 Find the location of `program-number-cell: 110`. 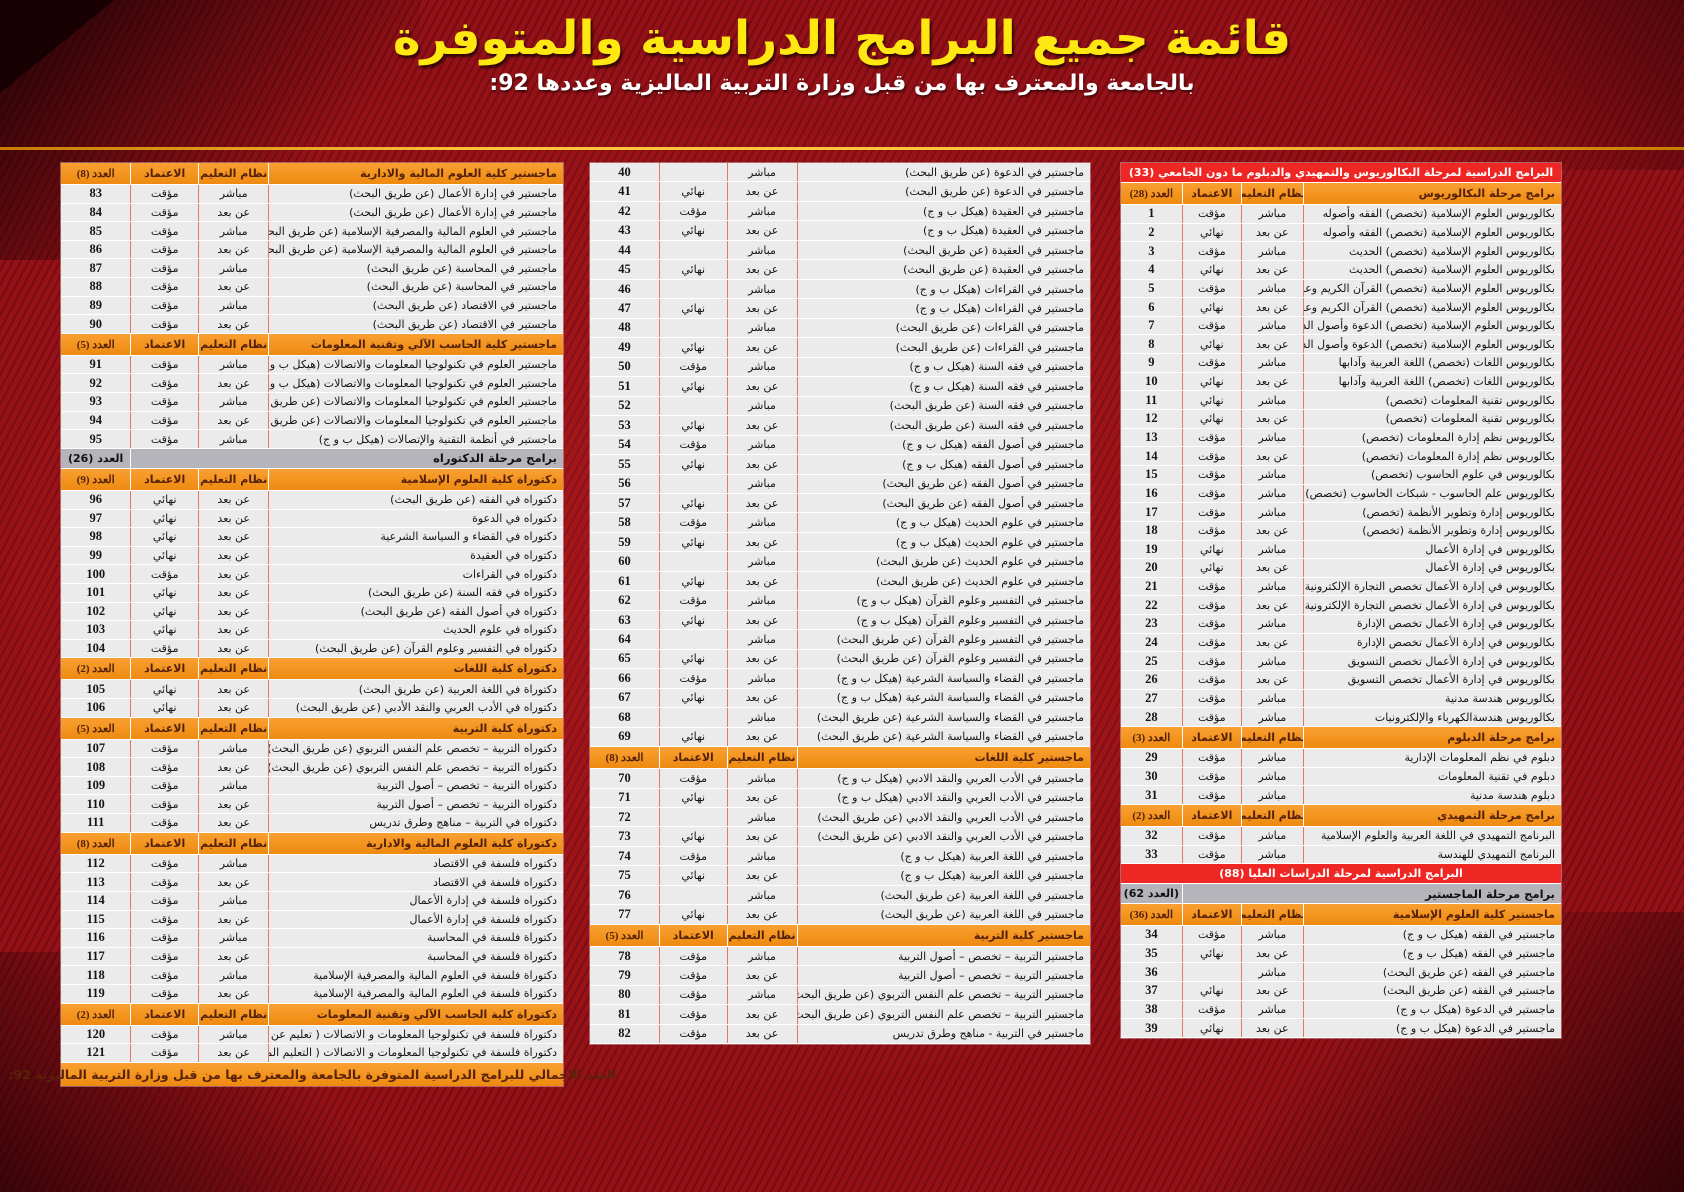

program-number-cell: 110 is located at coordinates (96, 804).